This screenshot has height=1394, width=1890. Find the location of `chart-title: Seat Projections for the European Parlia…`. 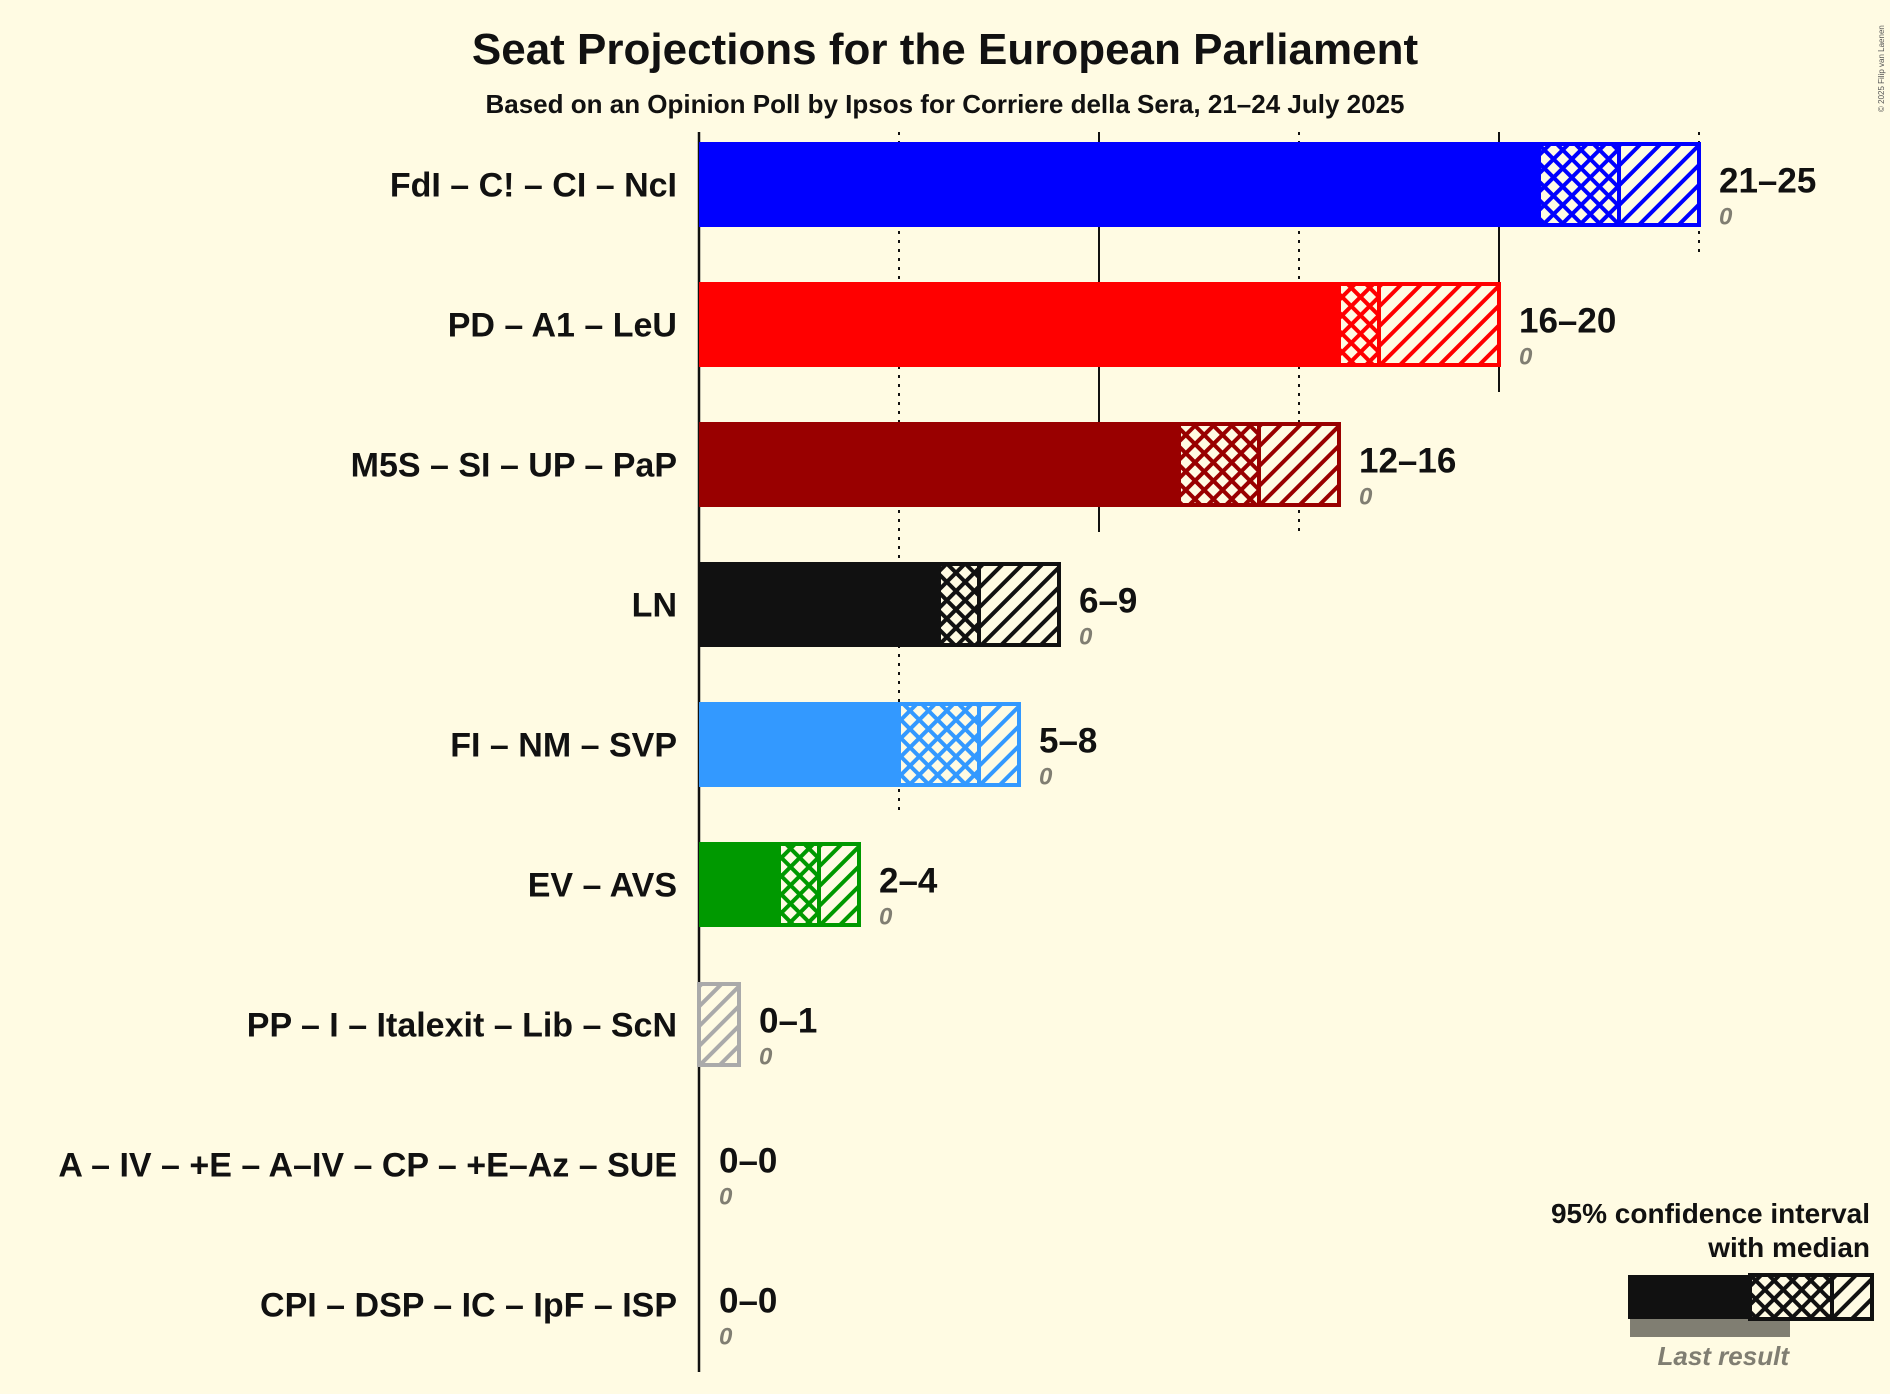

chart-title: Seat Projections for the European Parlia… is located at coordinates (945, 49).